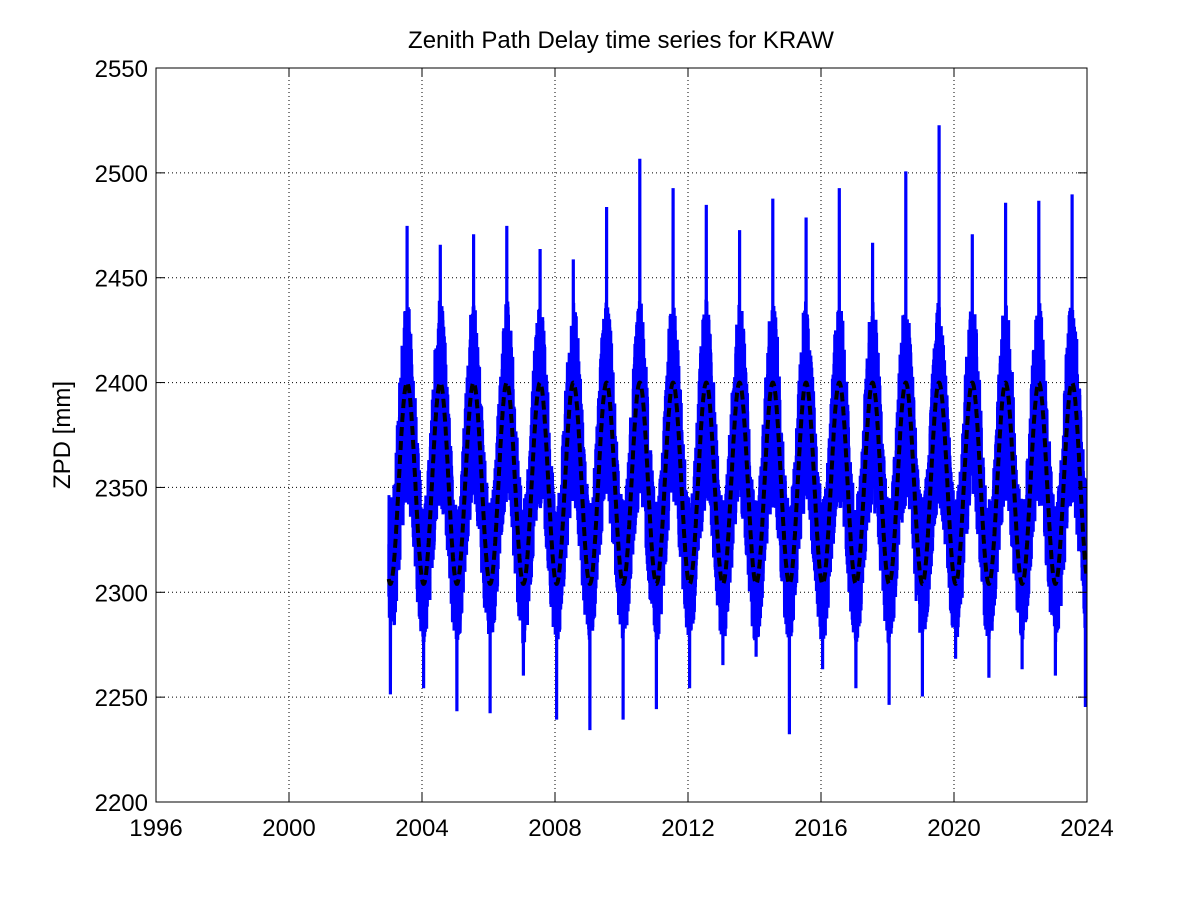 The image size is (1201, 901). What do you see at coordinates (121, 384) in the screenshot?
I see `y-tick-label: 2400` at bounding box center [121, 384].